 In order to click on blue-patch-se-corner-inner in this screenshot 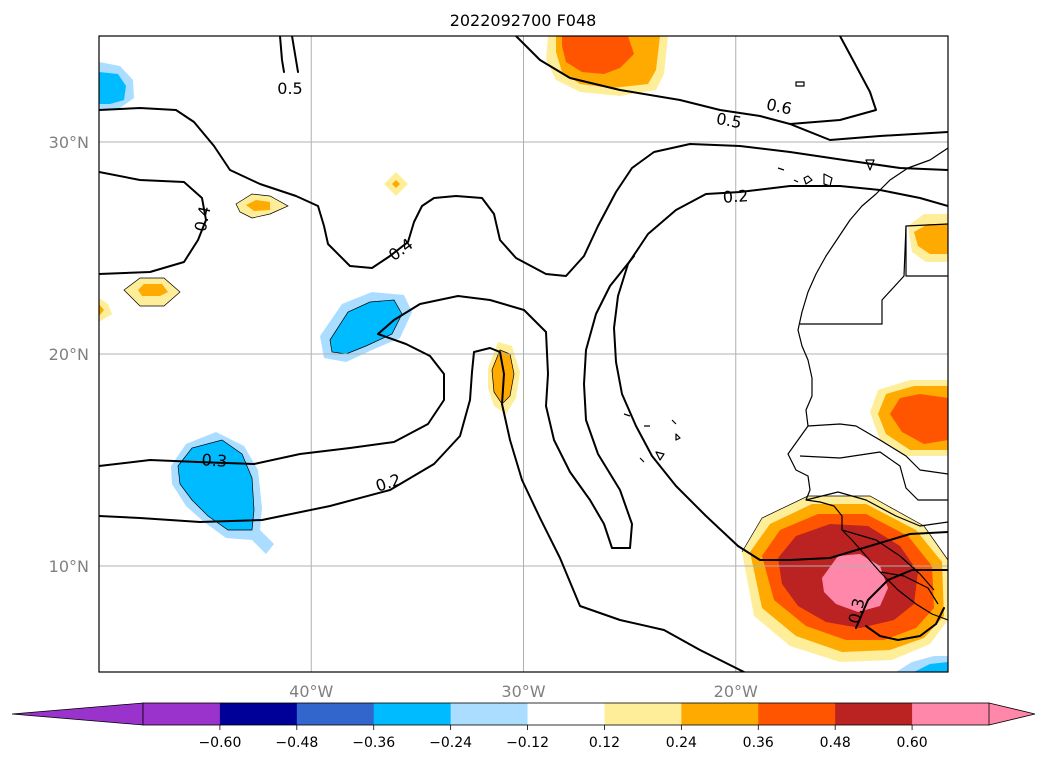, I will do `click(931, 667)`.